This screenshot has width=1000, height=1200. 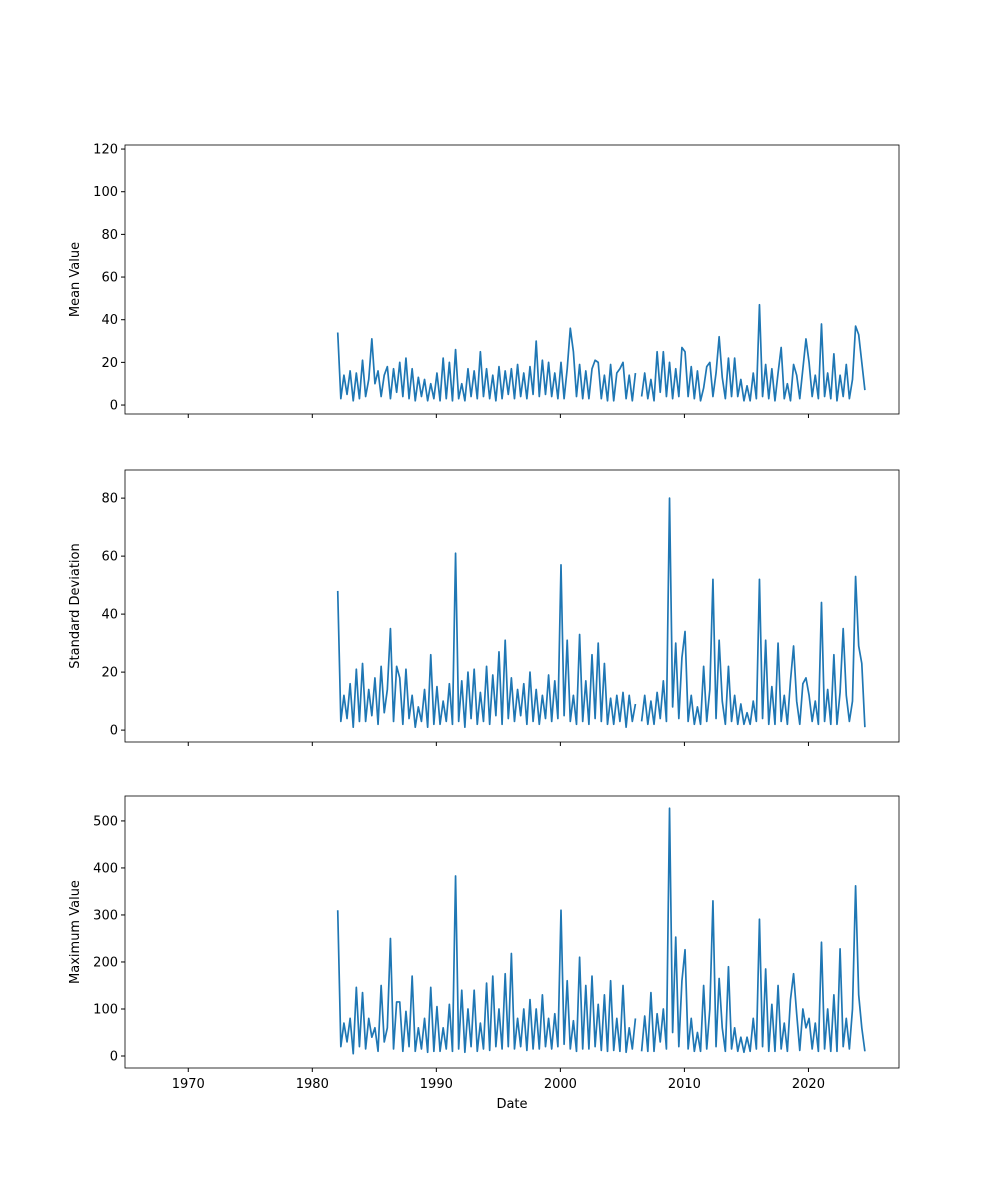 I want to click on x-tick-label: 2000, so click(x=560, y=1084).